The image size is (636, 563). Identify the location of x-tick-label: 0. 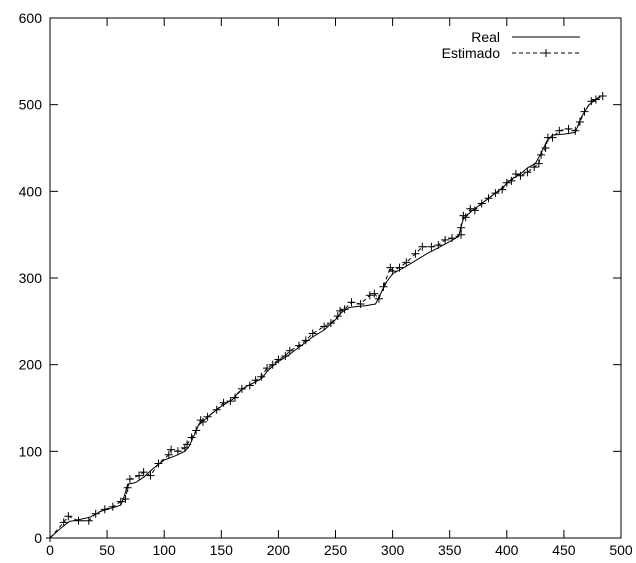
(50, 550).